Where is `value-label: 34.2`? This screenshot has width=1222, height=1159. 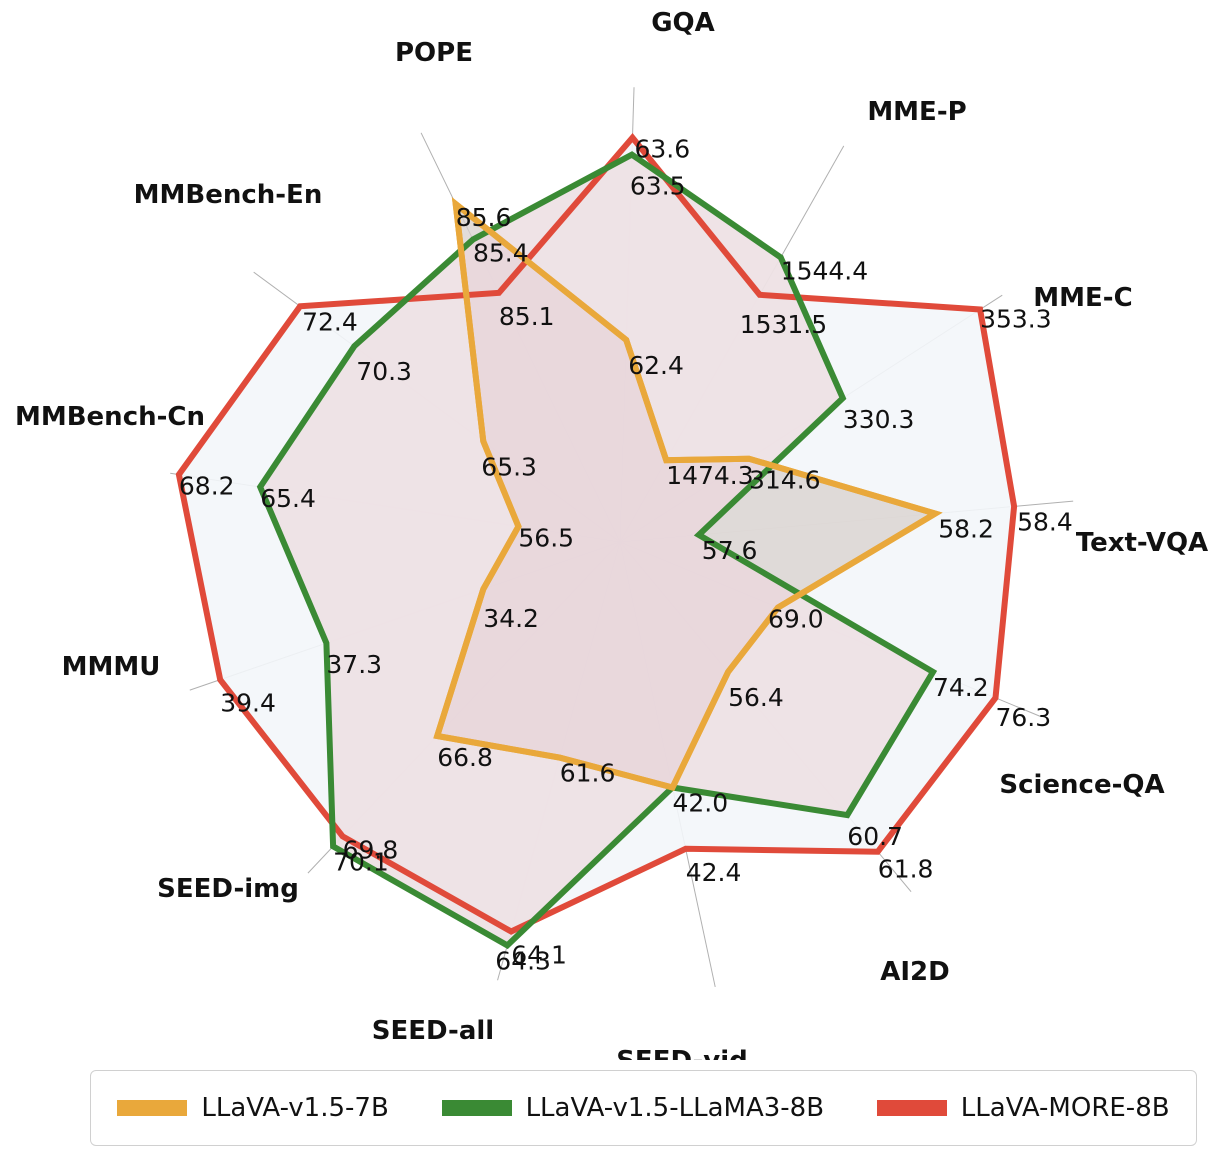
value-label: 34.2 is located at coordinates (511, 618).